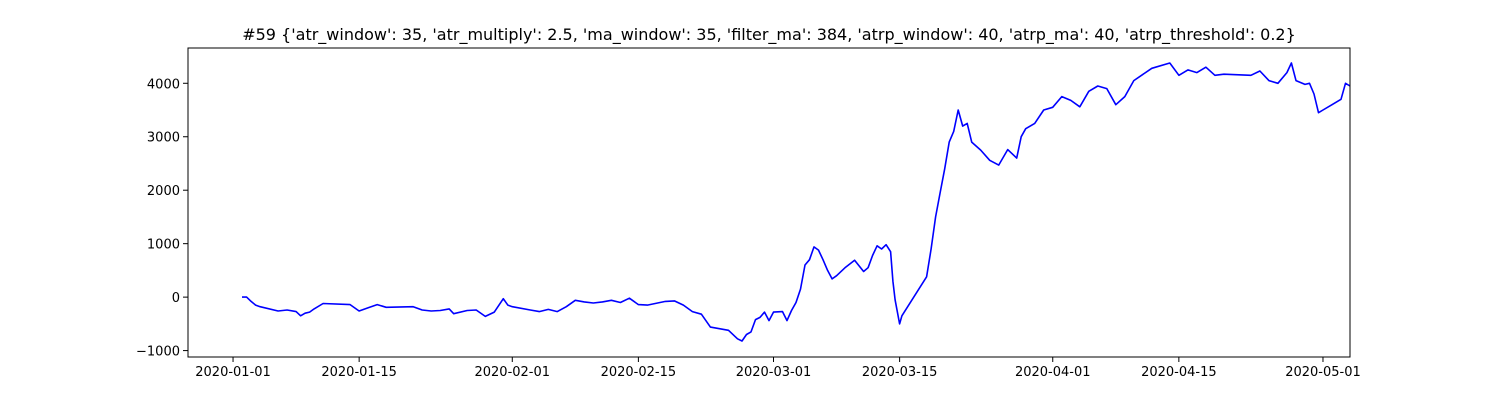 This screenshot has height=400, width=1500. I want to click on x-tick-label: 2020-04-01, so click(1053, 372).